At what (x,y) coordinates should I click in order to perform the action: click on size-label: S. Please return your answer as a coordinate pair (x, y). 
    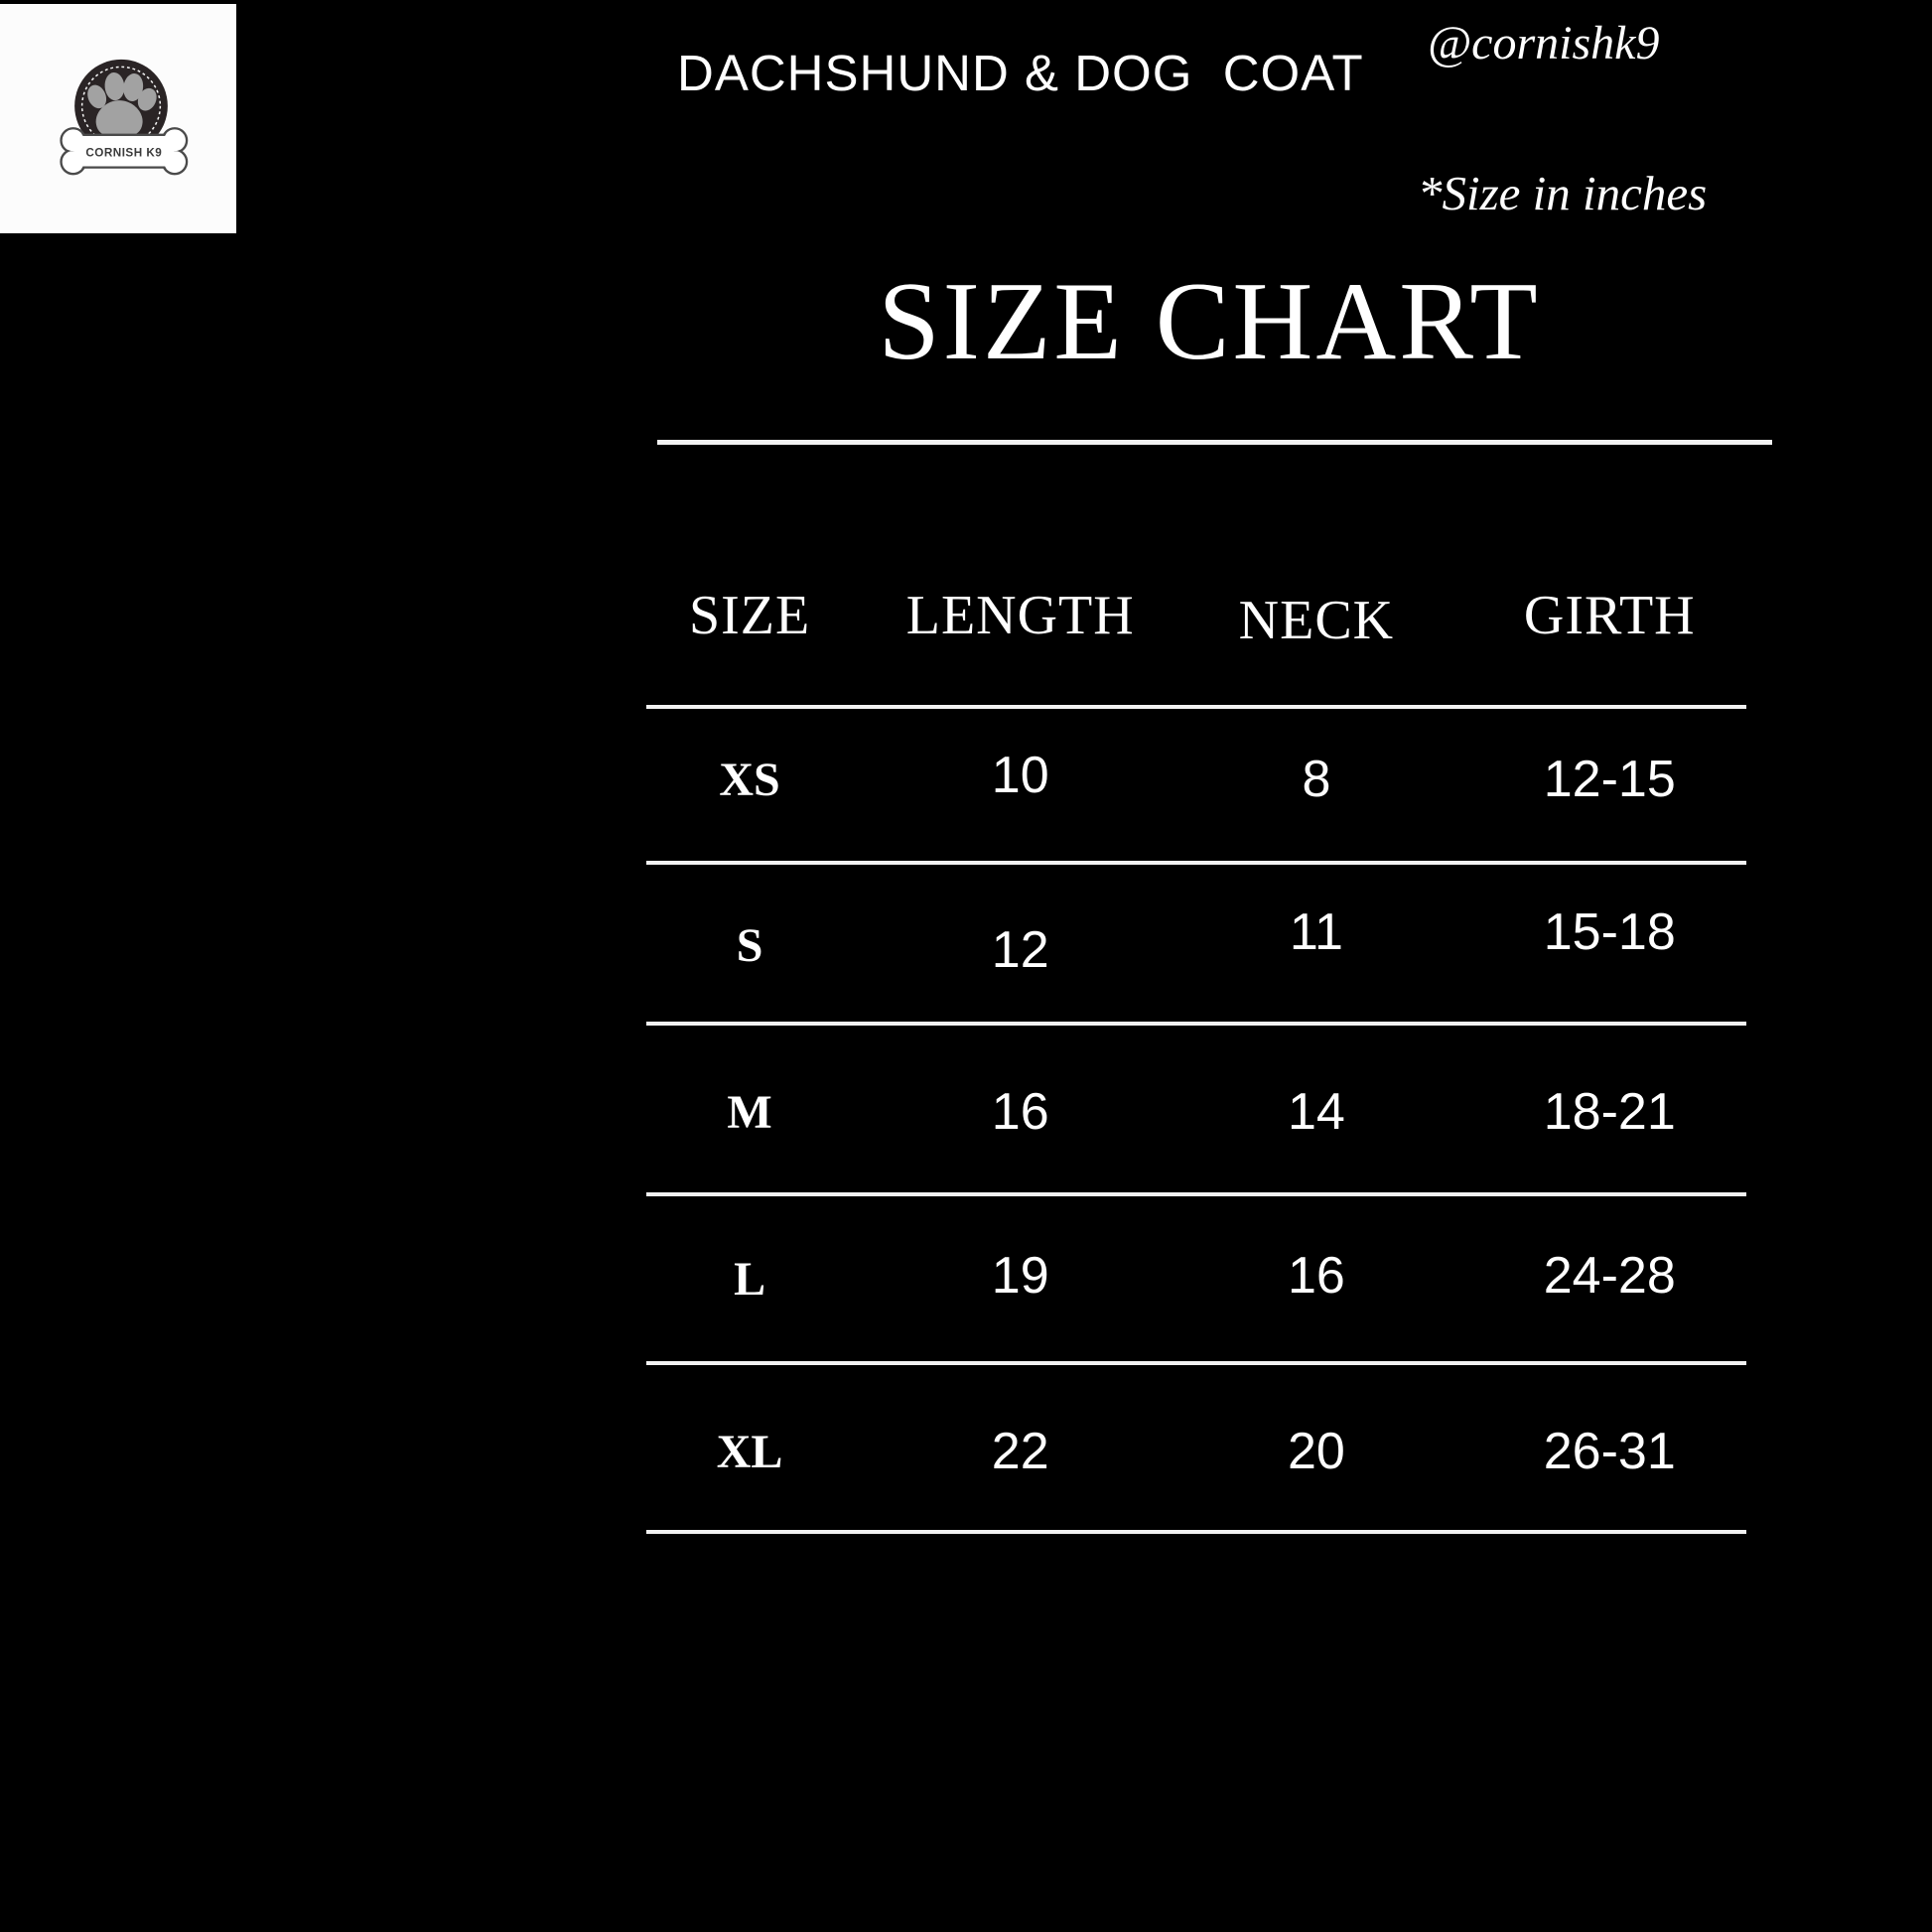
    Looking at the image, I should click on (749, 945).